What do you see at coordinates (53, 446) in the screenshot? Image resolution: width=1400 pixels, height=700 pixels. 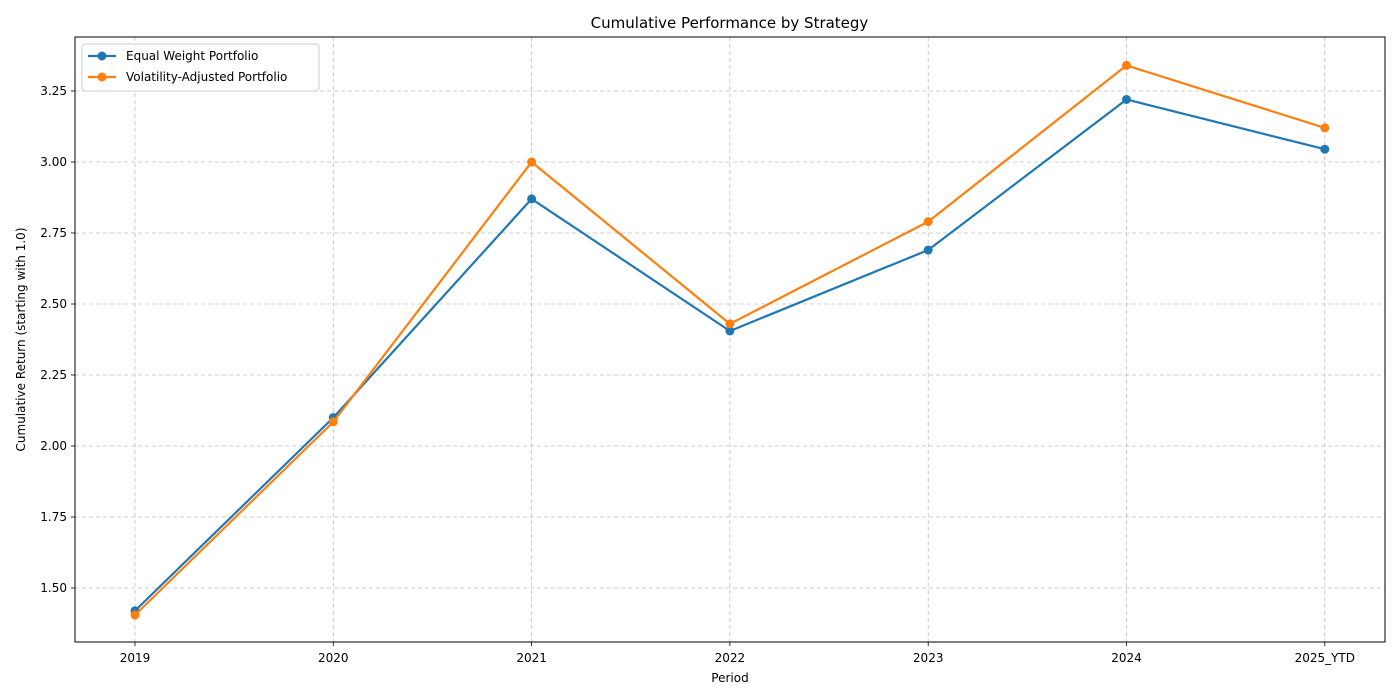 I see `y-tick-label: 2.00` at bounding box center [53, 446].